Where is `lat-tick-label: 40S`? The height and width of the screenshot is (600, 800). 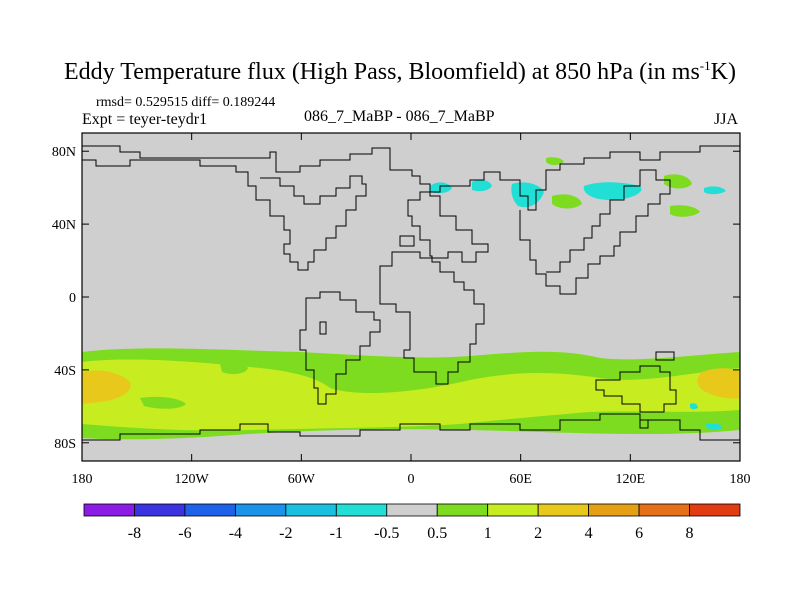
lat-tick-label: 40S is located at coordinates (65, 371).